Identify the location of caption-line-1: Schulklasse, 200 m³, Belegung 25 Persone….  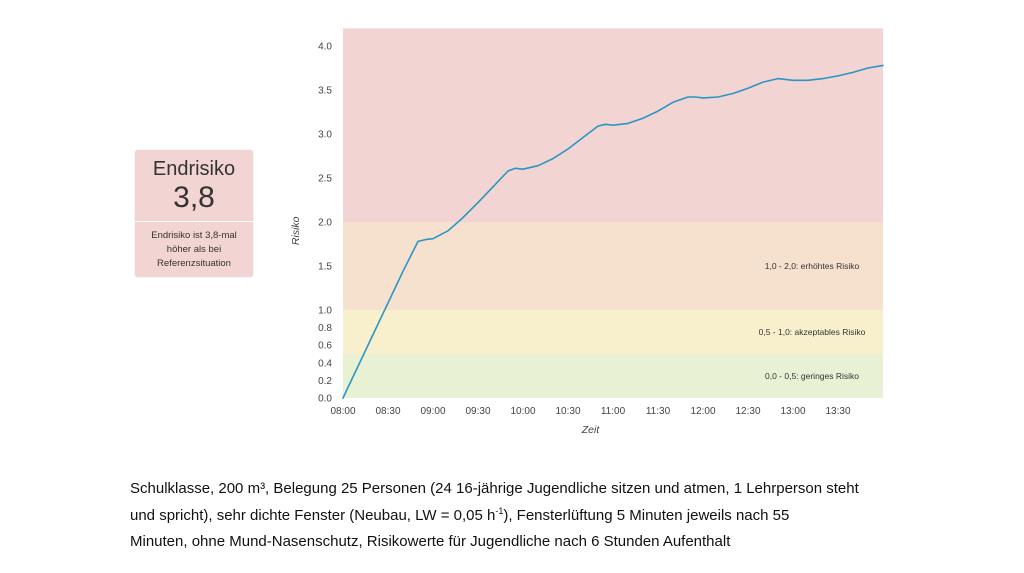
(494, 488).